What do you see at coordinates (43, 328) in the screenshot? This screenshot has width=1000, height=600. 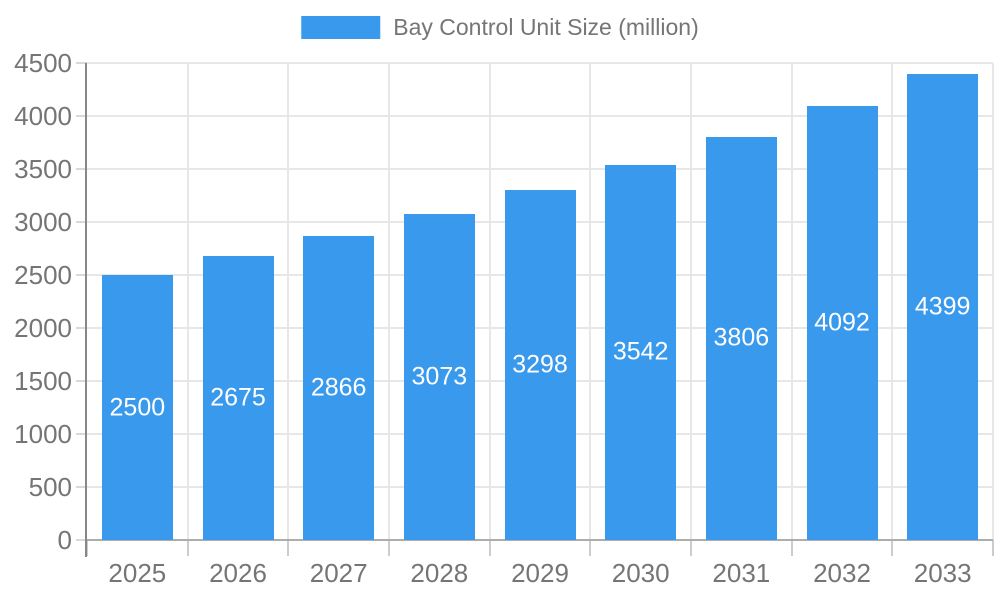 I see `y-axis-label: 2000` at bounding box center [43, 328].